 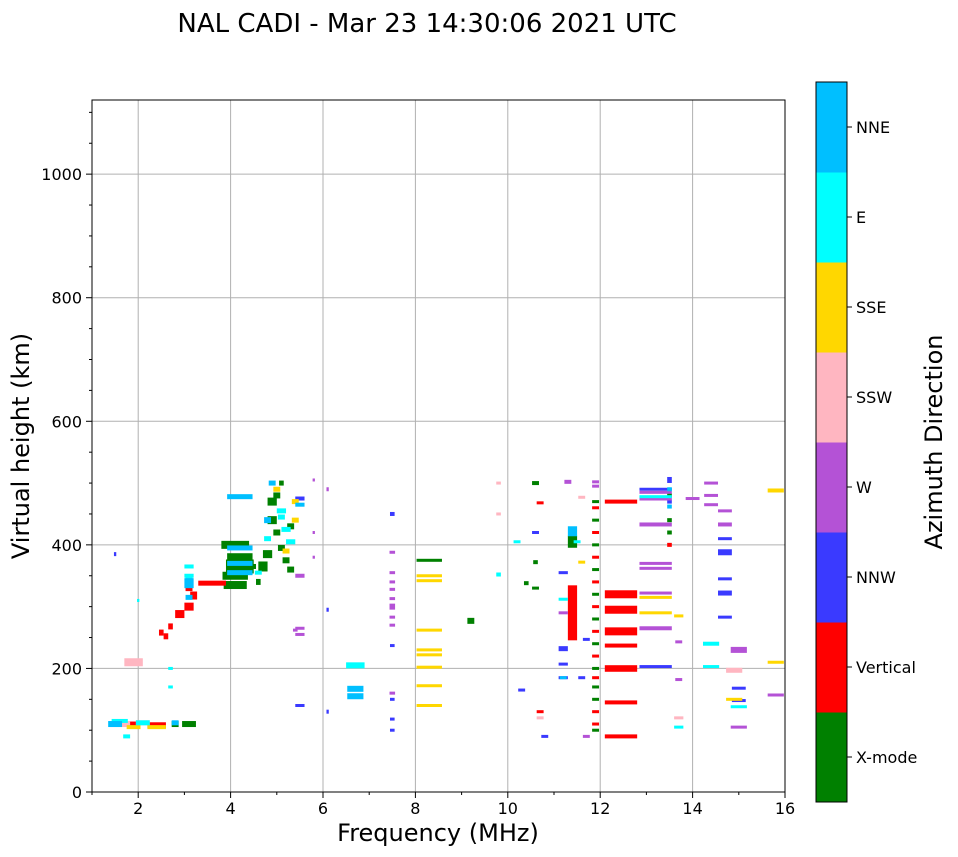 I want to click on x-tick-label: 4, so click(x=231, y=808).